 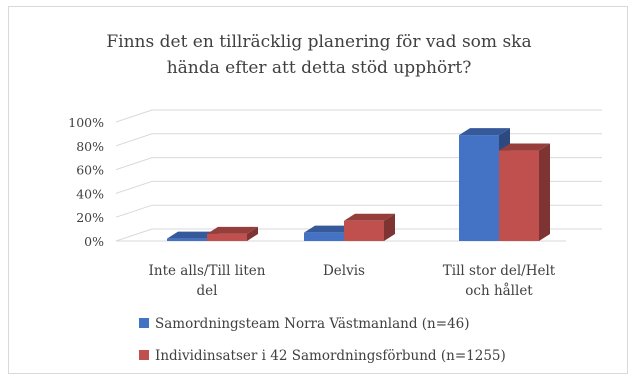 What do you see at coordinates (312, 324) in the screenshot?
I see `legend-label: Samordningsteam Norra Västmanland (n=46)` at bounding box center [312, 324].